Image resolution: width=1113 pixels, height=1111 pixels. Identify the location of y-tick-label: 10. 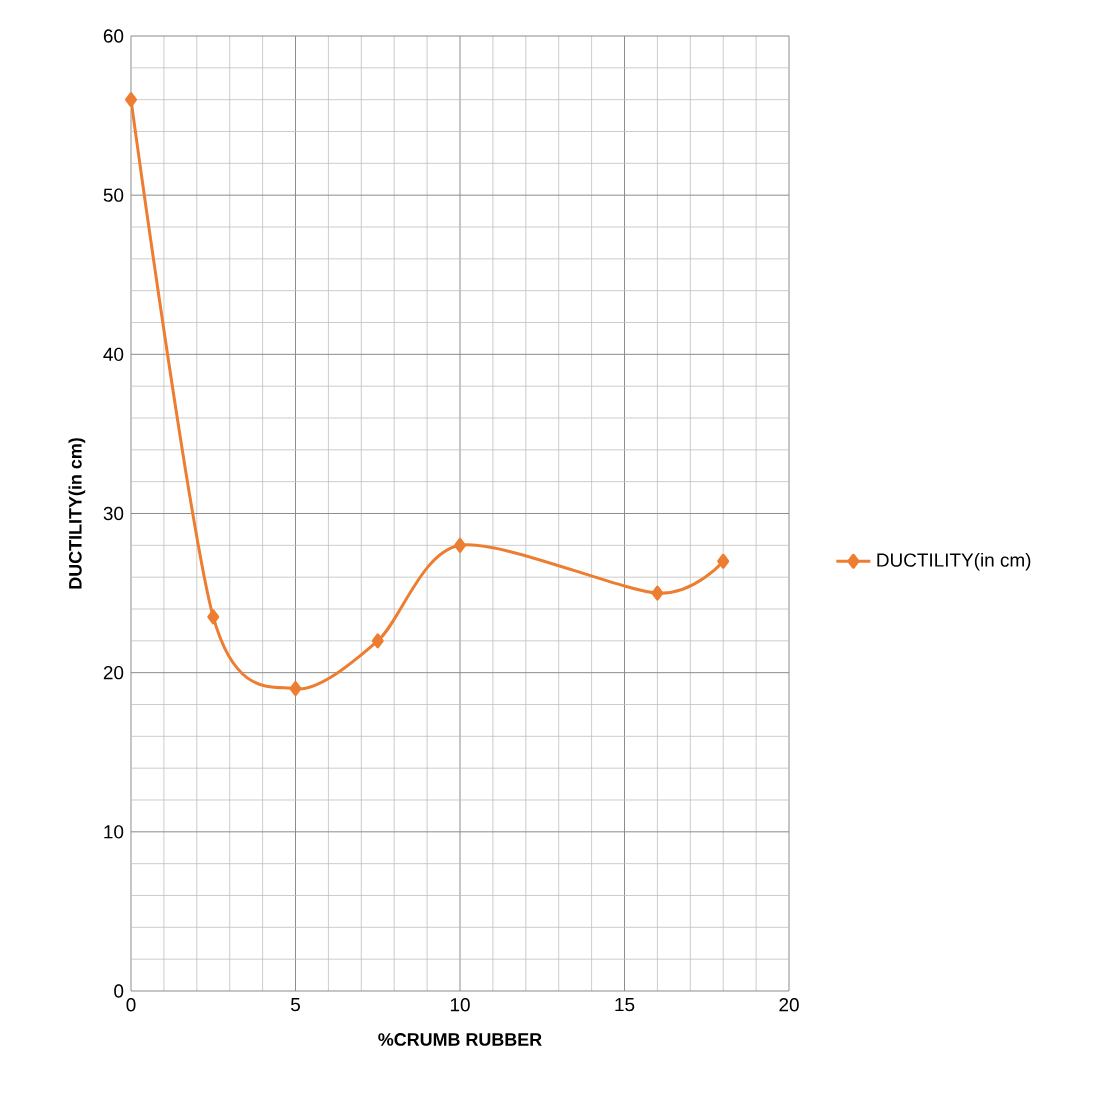
(114, 832).